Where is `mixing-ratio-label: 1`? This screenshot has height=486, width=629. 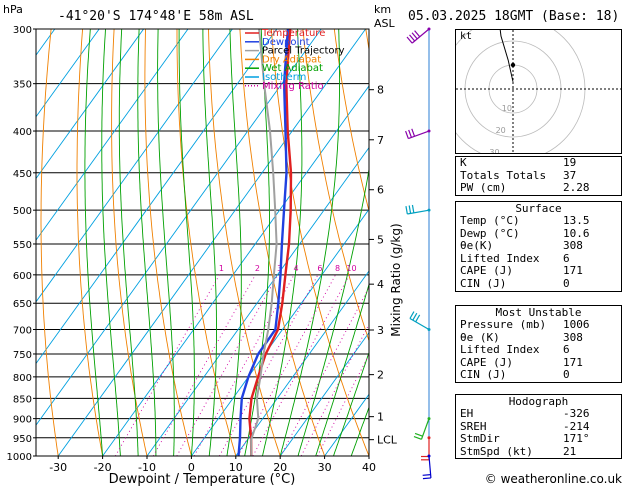
mixing-ratio-label: 1 is located at coordinates (221, 268).